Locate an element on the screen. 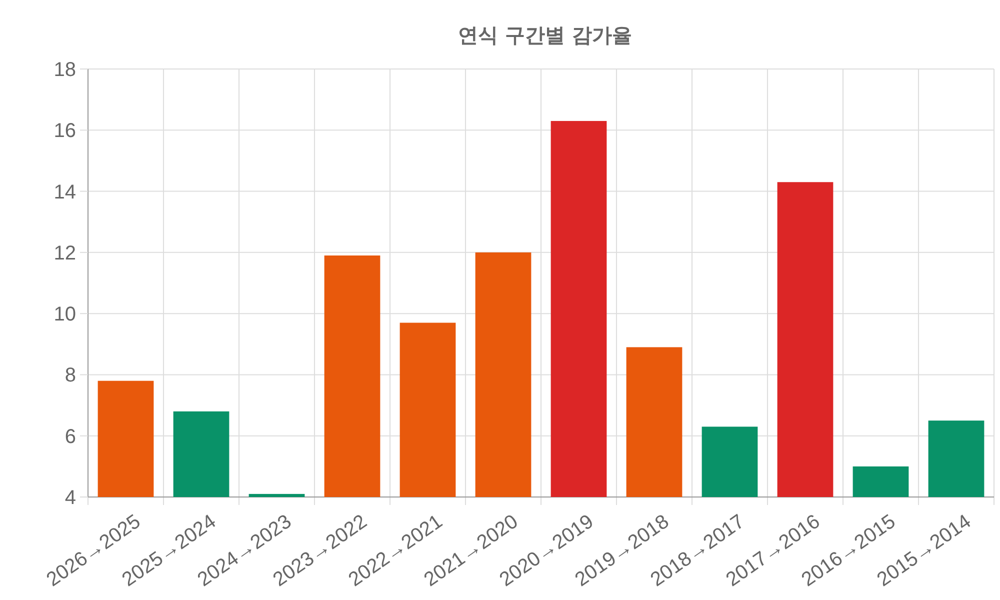 The height and width of the screenshot is (600, 1000). y-tick-label: 4 is located at coordinates (70, 498).